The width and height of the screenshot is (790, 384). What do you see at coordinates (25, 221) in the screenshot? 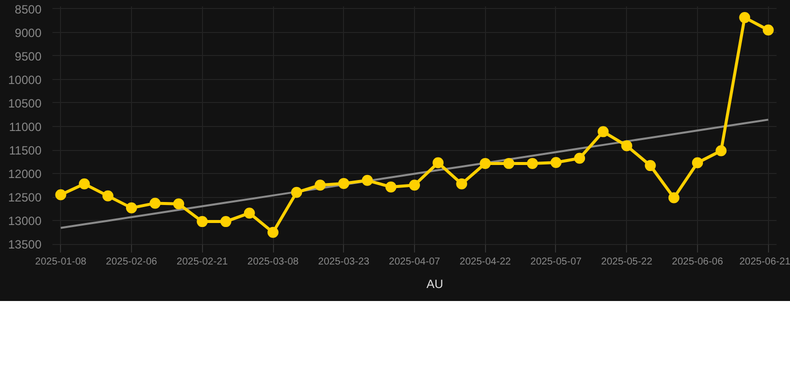
I see `y-tick-label: 13000` at bounding box center [25, 221].